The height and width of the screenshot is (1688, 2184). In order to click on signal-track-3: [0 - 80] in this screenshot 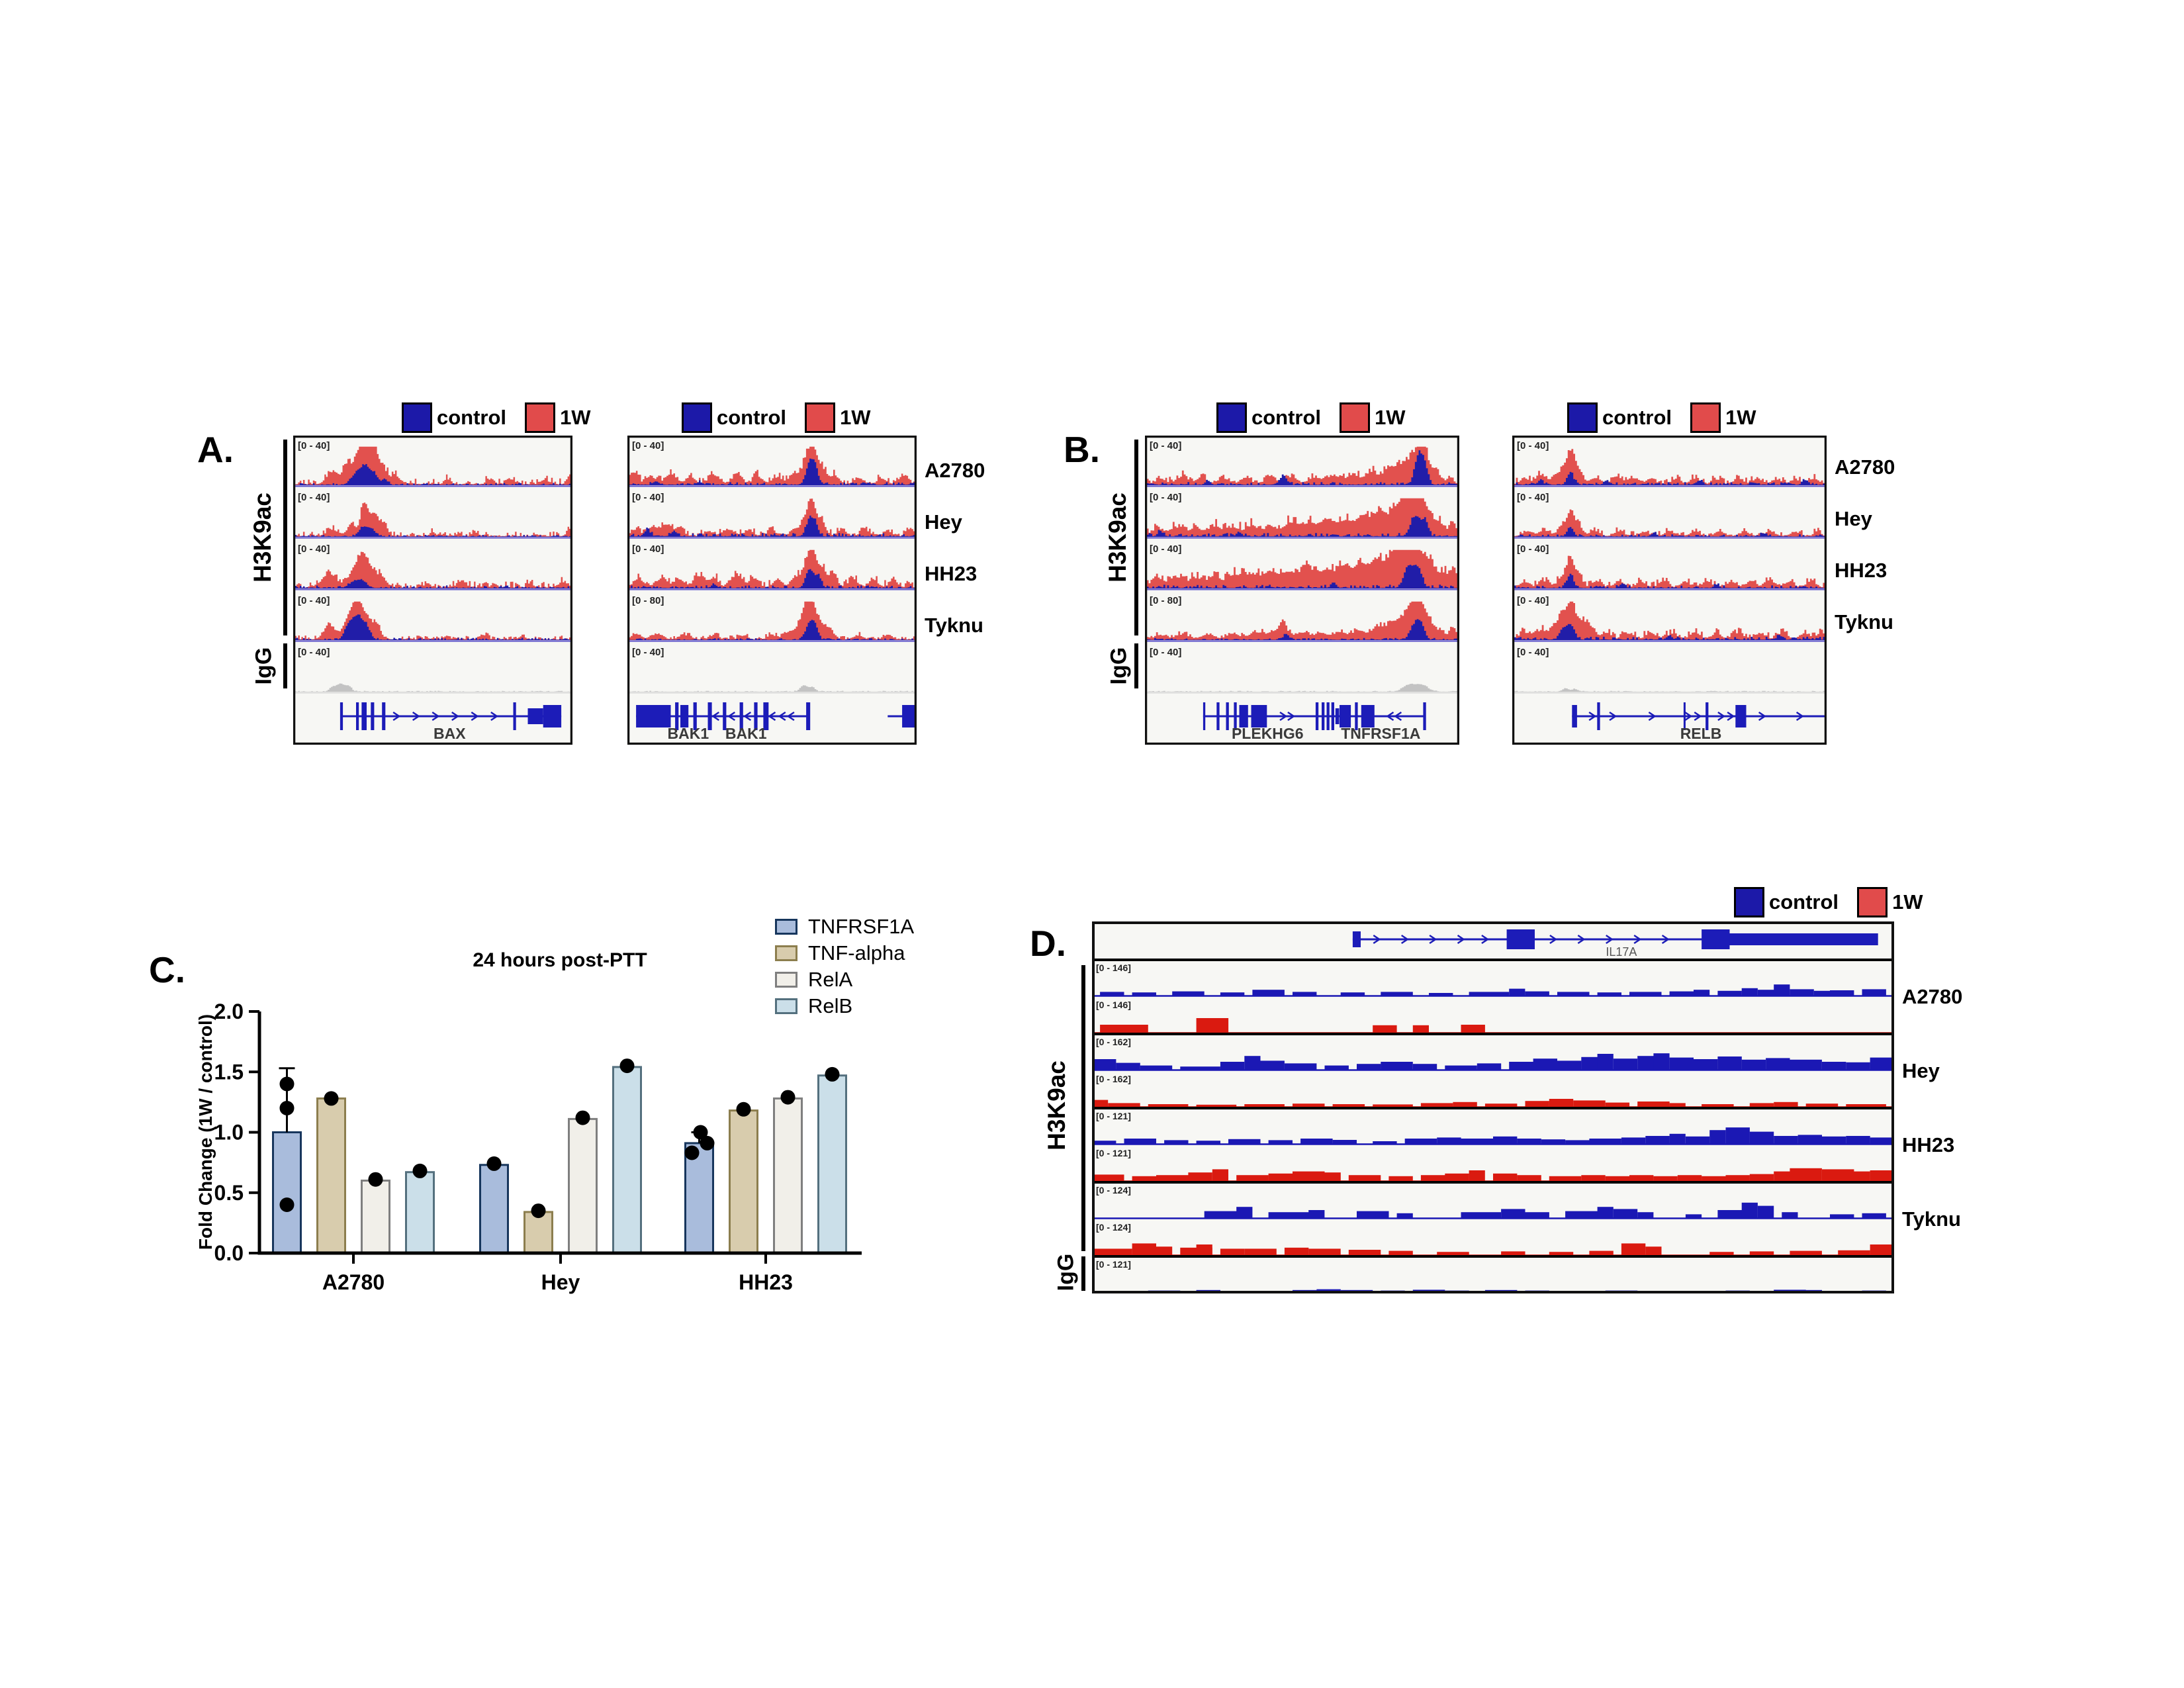, I will do `click(772, 618)`.